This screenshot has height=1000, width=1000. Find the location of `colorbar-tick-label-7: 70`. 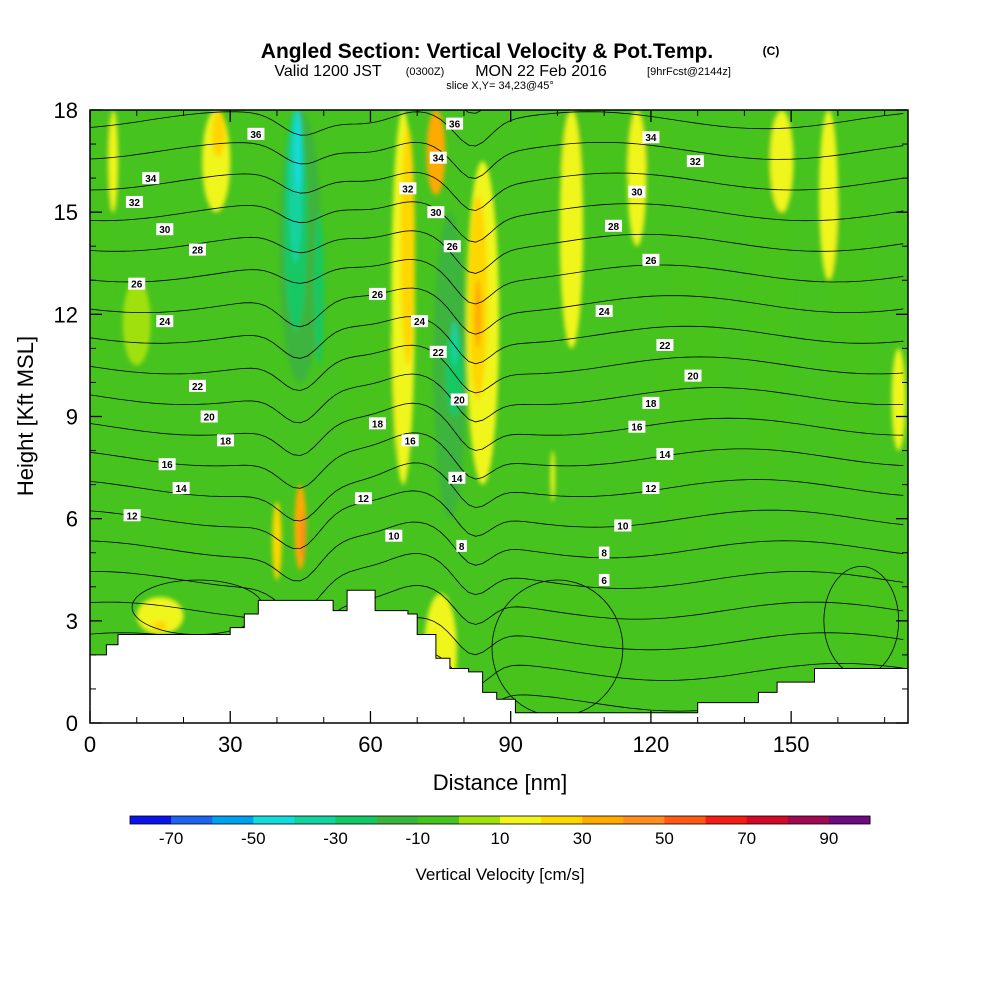

colorbar-tick-label-7: 70 is located at coordinates (746, 838).